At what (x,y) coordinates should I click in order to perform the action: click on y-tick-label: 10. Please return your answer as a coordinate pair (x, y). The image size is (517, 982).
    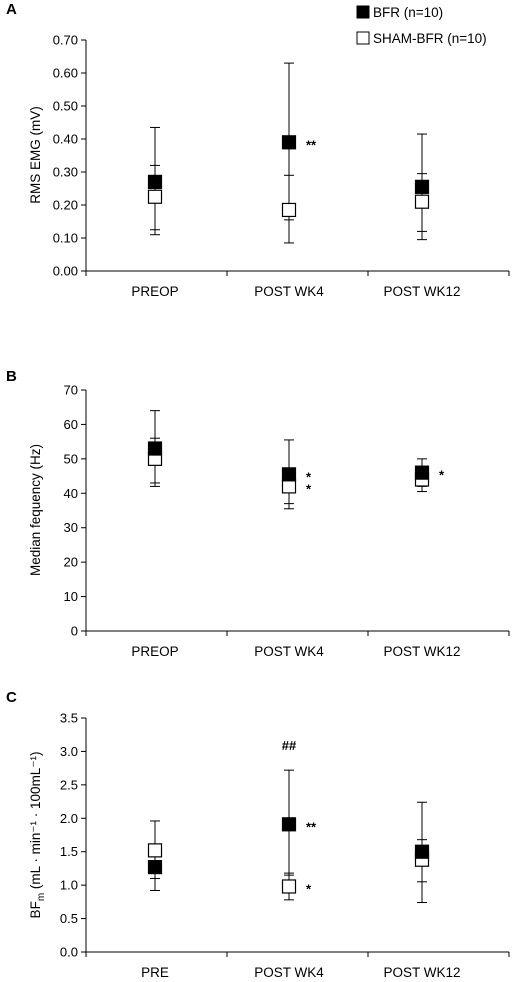
    Looking at the image, I should click on (71, 596).